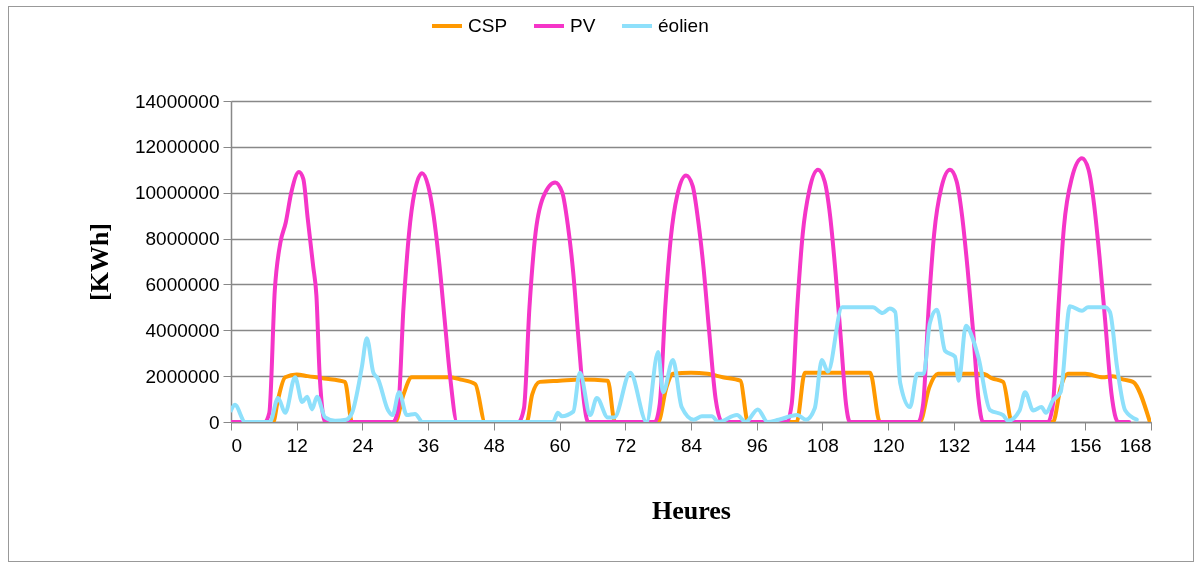  What do you see at coordinates (1135, 445) in the screenshot?
I see `x-tick-label: 168` at bounding box center [1135, 445].